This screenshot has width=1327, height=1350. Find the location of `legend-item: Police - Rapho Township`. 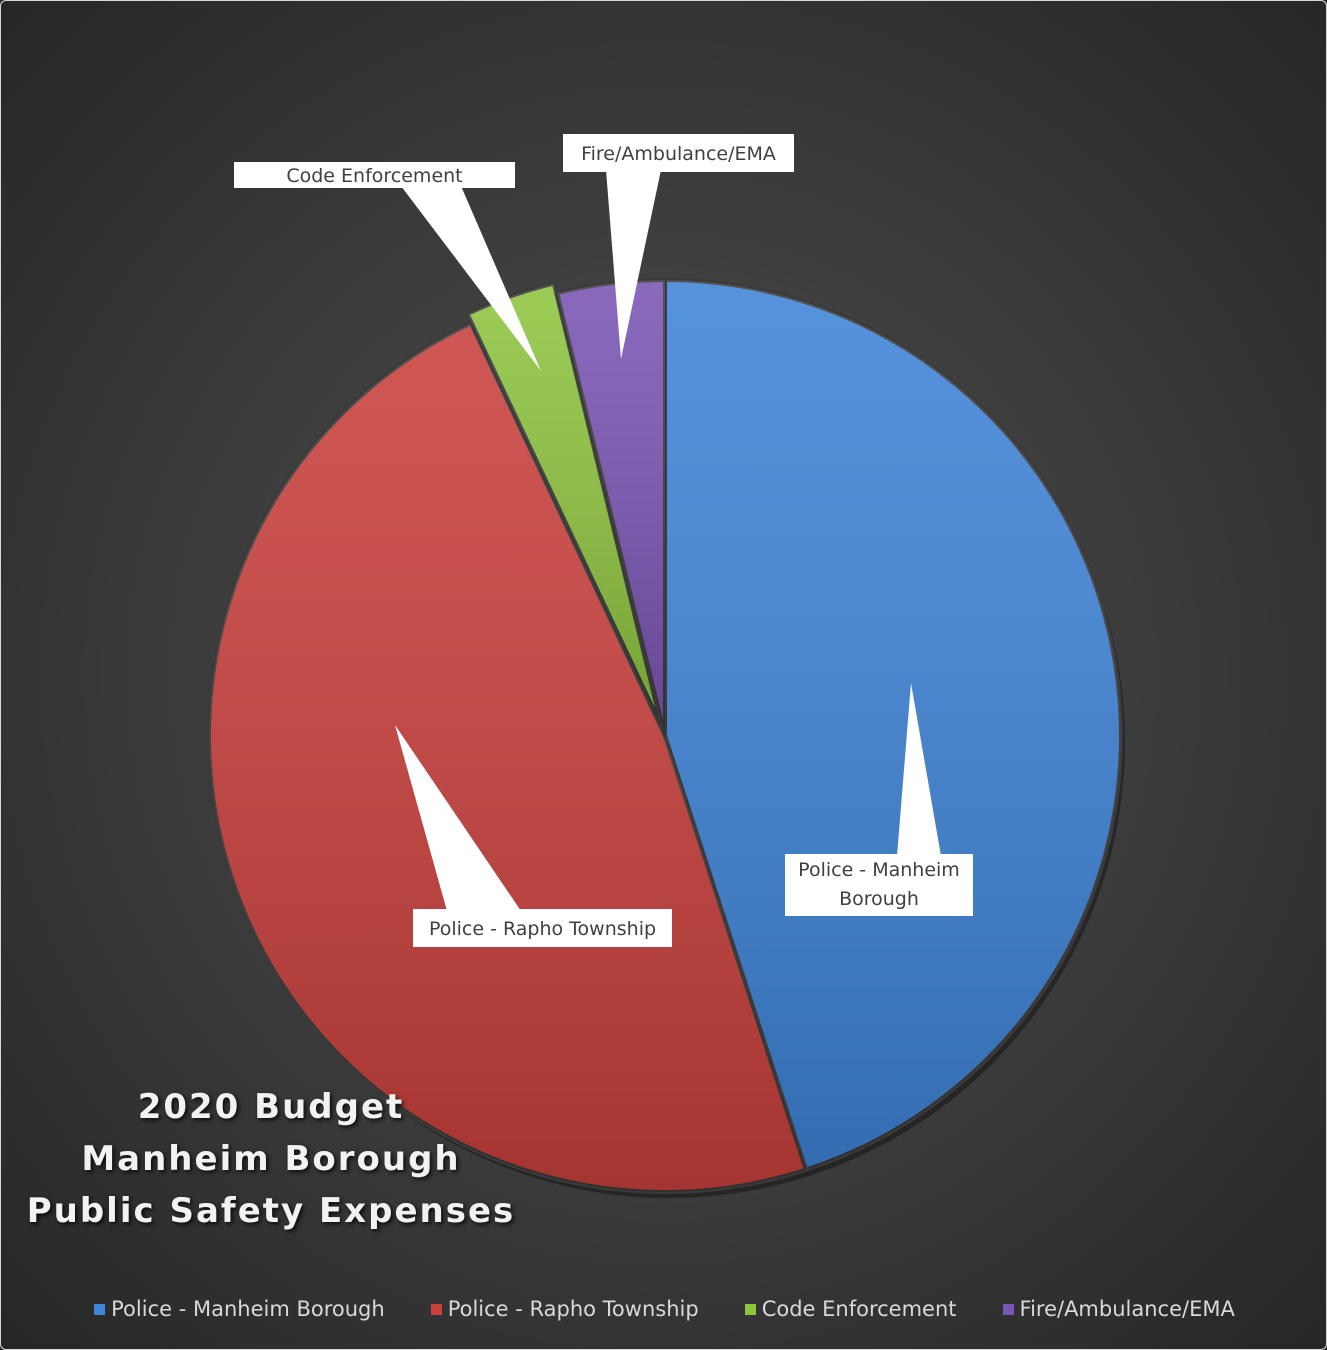

legend-item: Police - Rapho Township is located at coordinates (564, 1309).